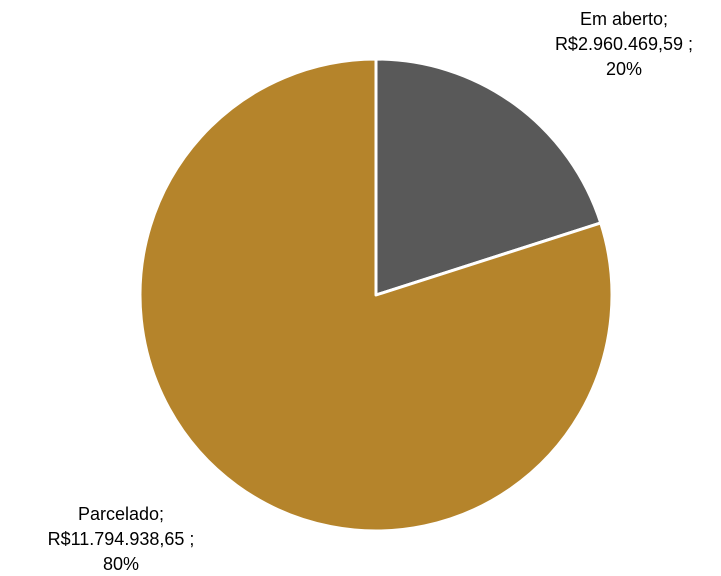  What do you see at coordinates (121, 514) in the screenshot?
I see `data-label-line: Parcelado;` at bounding box center [121, 514].